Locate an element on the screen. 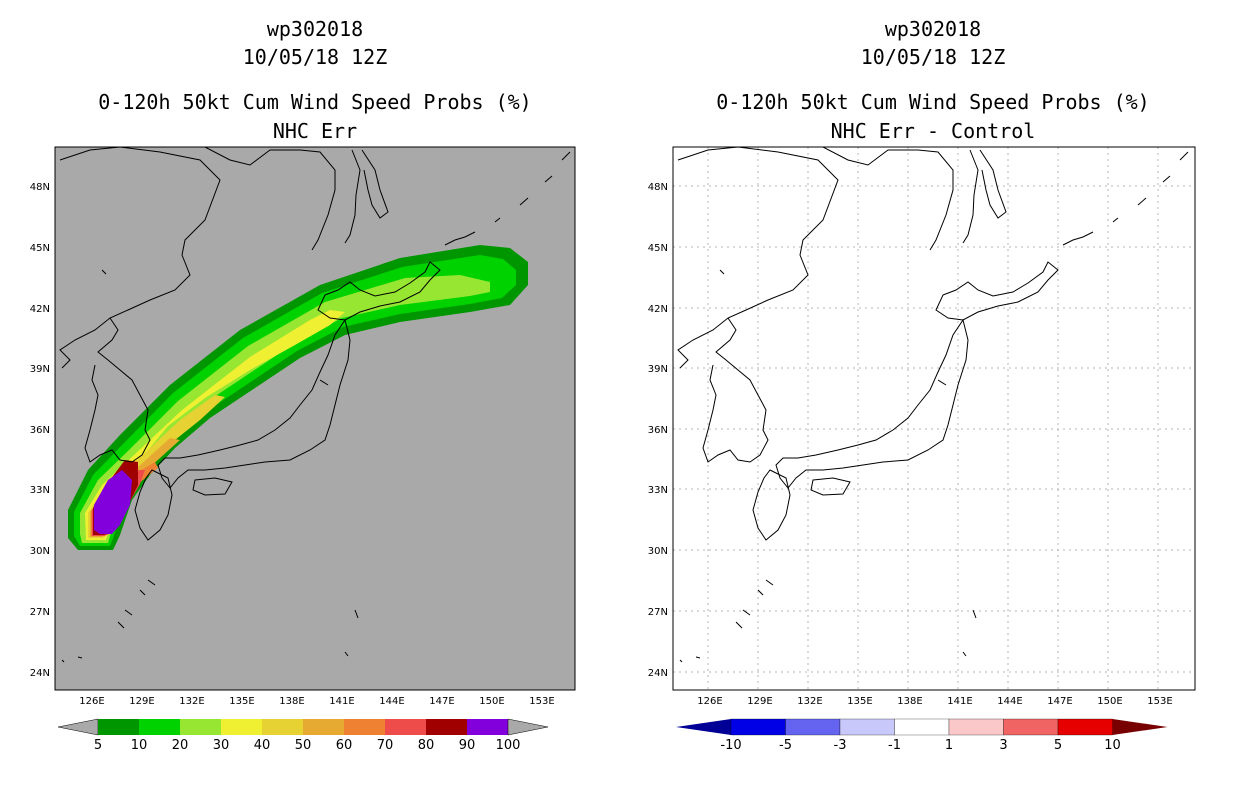  colorbar-label: 20 is located at coordinates (180, 745).